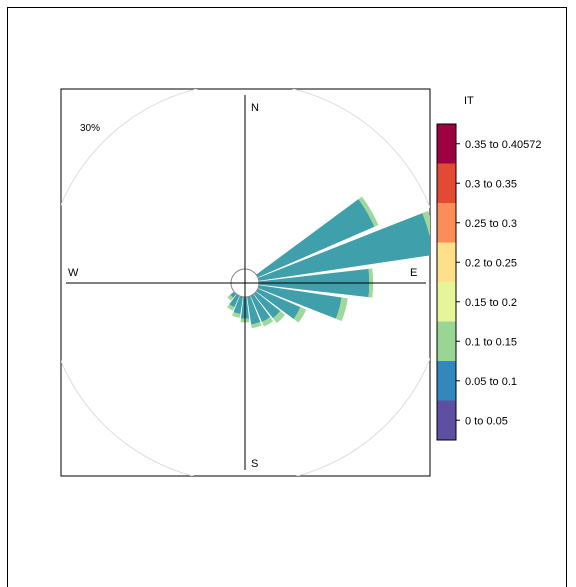 The width and height of the screenshot is (576, 587). What do you see at coordinates (491, 342) in the screenshot?
I see `legend-label-2: 0.1 to 0.15` at bounding box center [491, 342].